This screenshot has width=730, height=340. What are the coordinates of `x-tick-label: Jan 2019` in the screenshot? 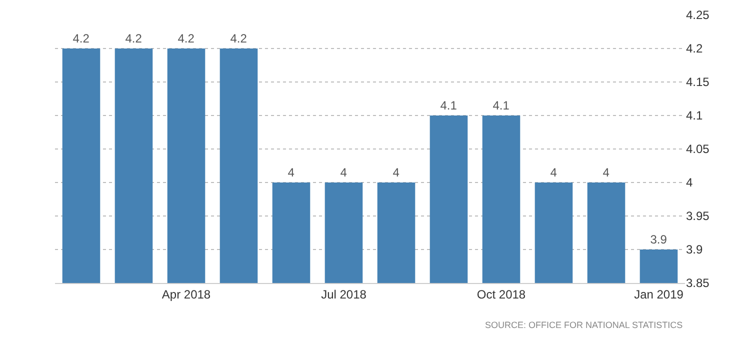 It's located at (659, 294).